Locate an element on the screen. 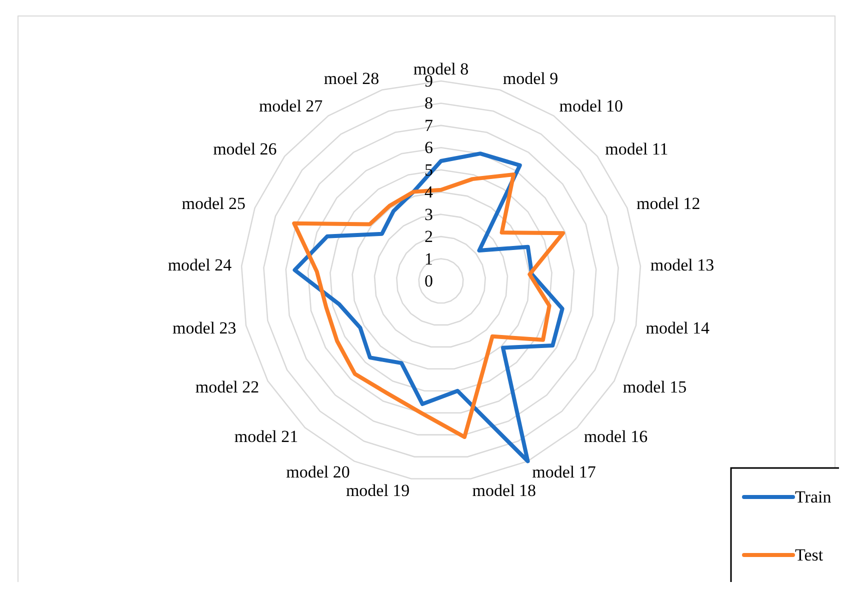 Image resolution: width=847 pixels, height=590 pixels. y-tick-label: 8 is located at coordinates (428, 103).